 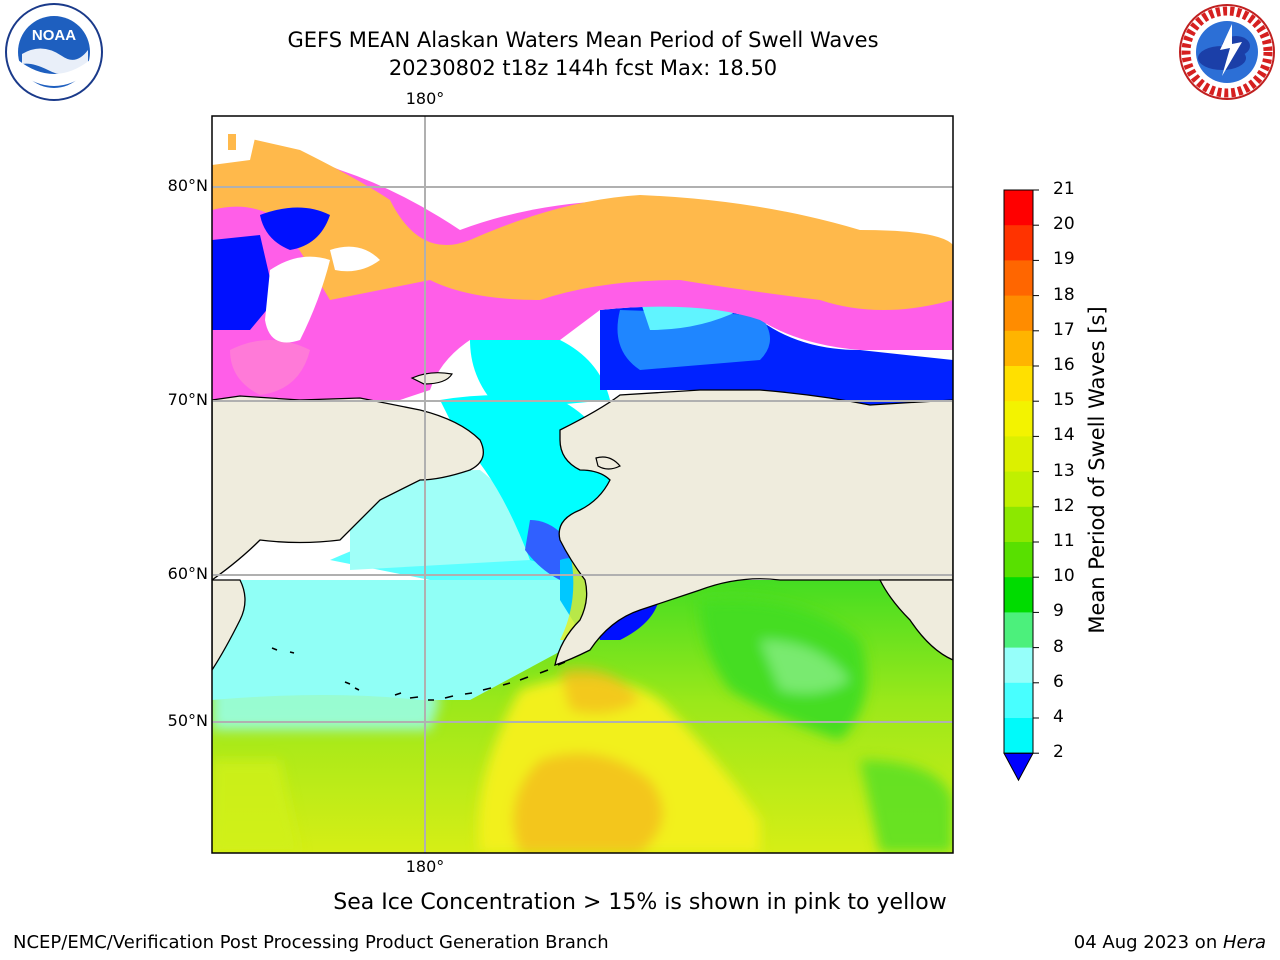 I want to click on colorbar-title: Mean Period of Swell Waves [s], so click(x=1097, y=470).